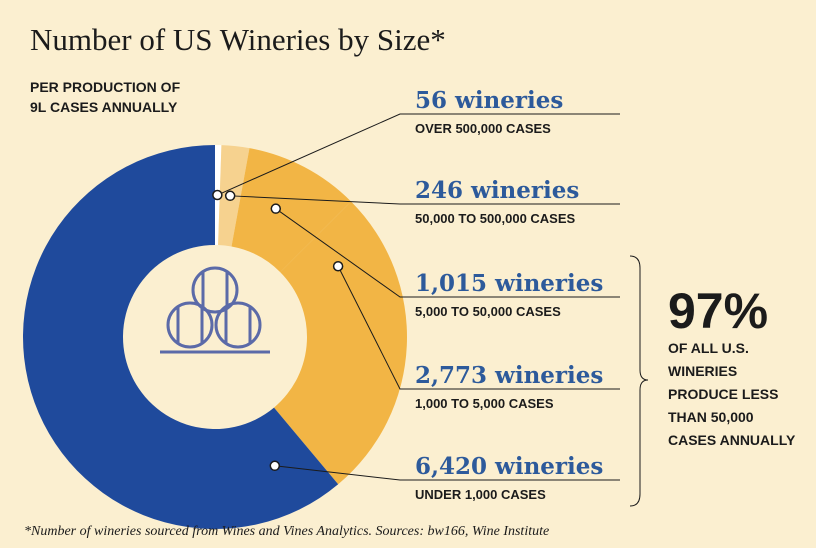  What do you see at coordinates (509, 283) in the screenshot?
I see `value-label: 1,015 wineries` at bounding box center [509, 283].